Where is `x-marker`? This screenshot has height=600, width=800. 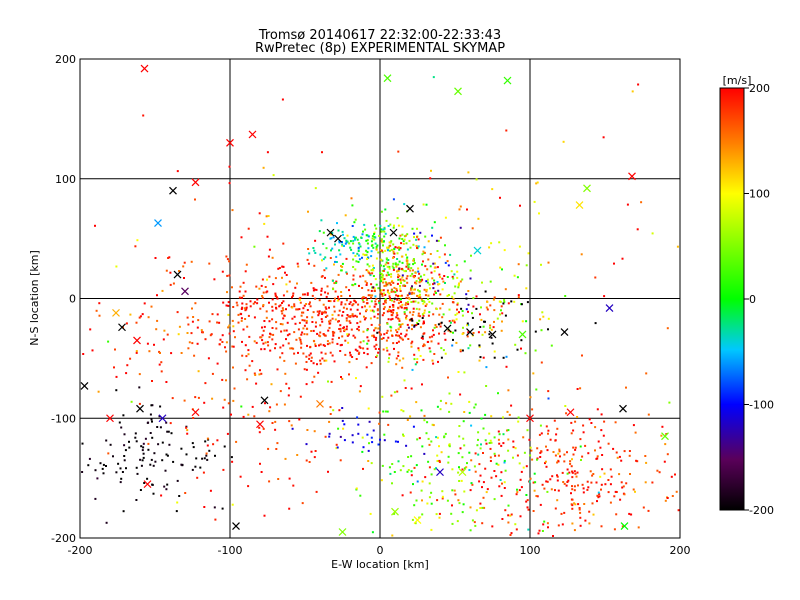 x-marker is located at coordinates (447, 328).